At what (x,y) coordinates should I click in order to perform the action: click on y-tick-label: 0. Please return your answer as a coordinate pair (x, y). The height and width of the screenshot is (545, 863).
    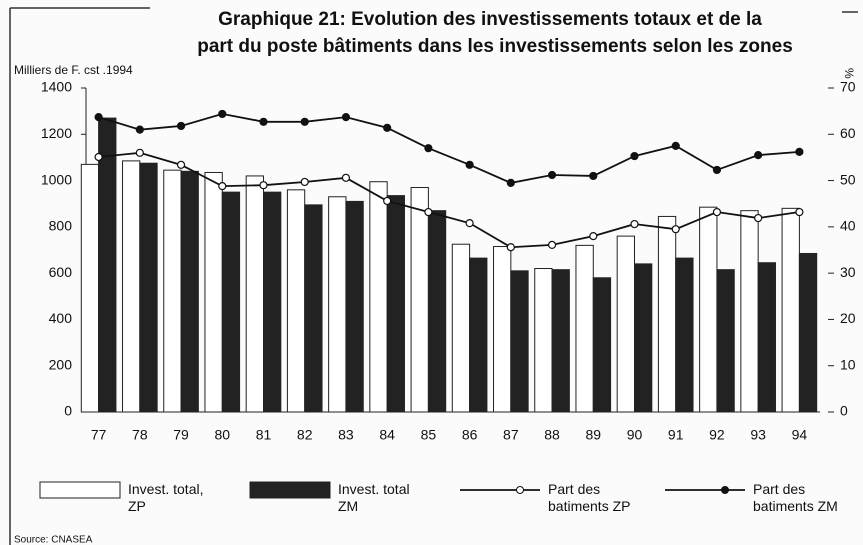
    Looking at the image, I should click on (68, 411).